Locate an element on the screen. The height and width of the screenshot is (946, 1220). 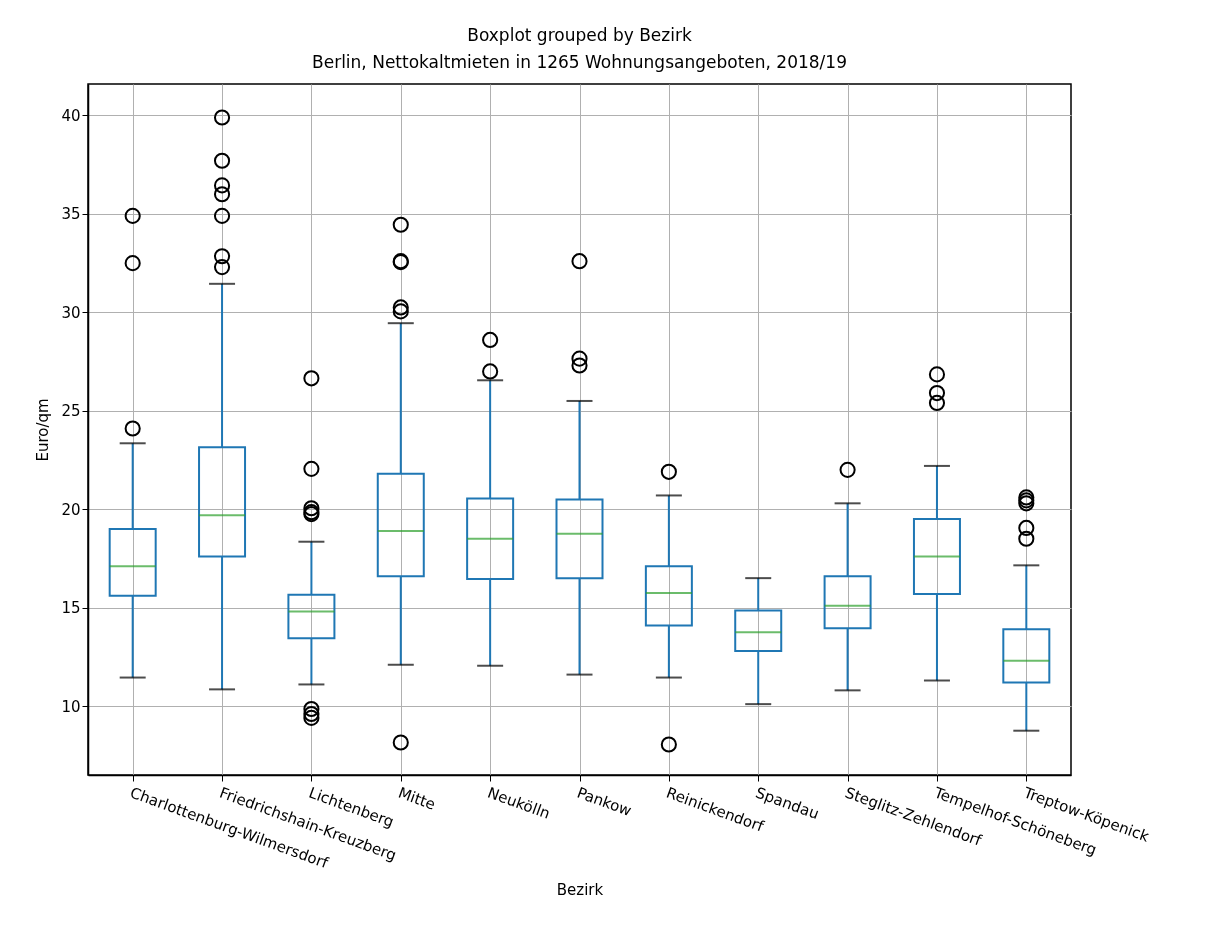
y-tick-label: 35 is located at coordinates (71, 214).